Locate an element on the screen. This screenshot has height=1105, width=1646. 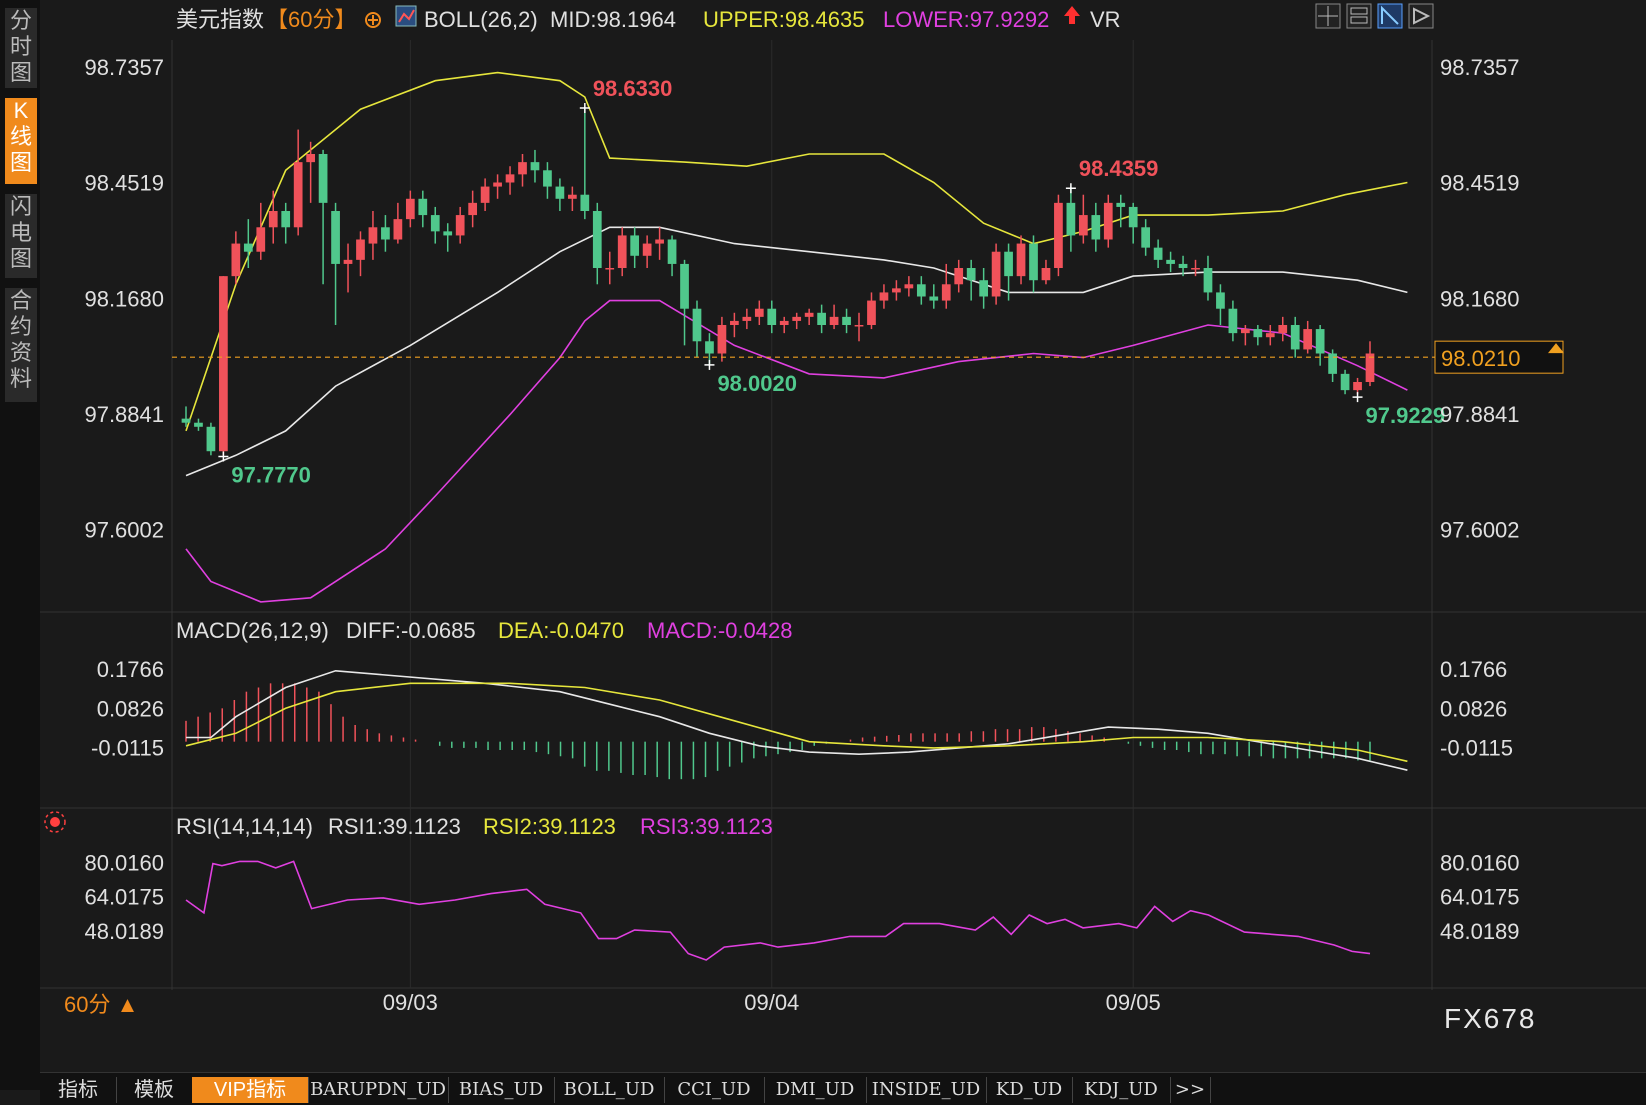
bottom-tab-inside-ud: INSIDE_UD is located at coordinates (926, 1090).